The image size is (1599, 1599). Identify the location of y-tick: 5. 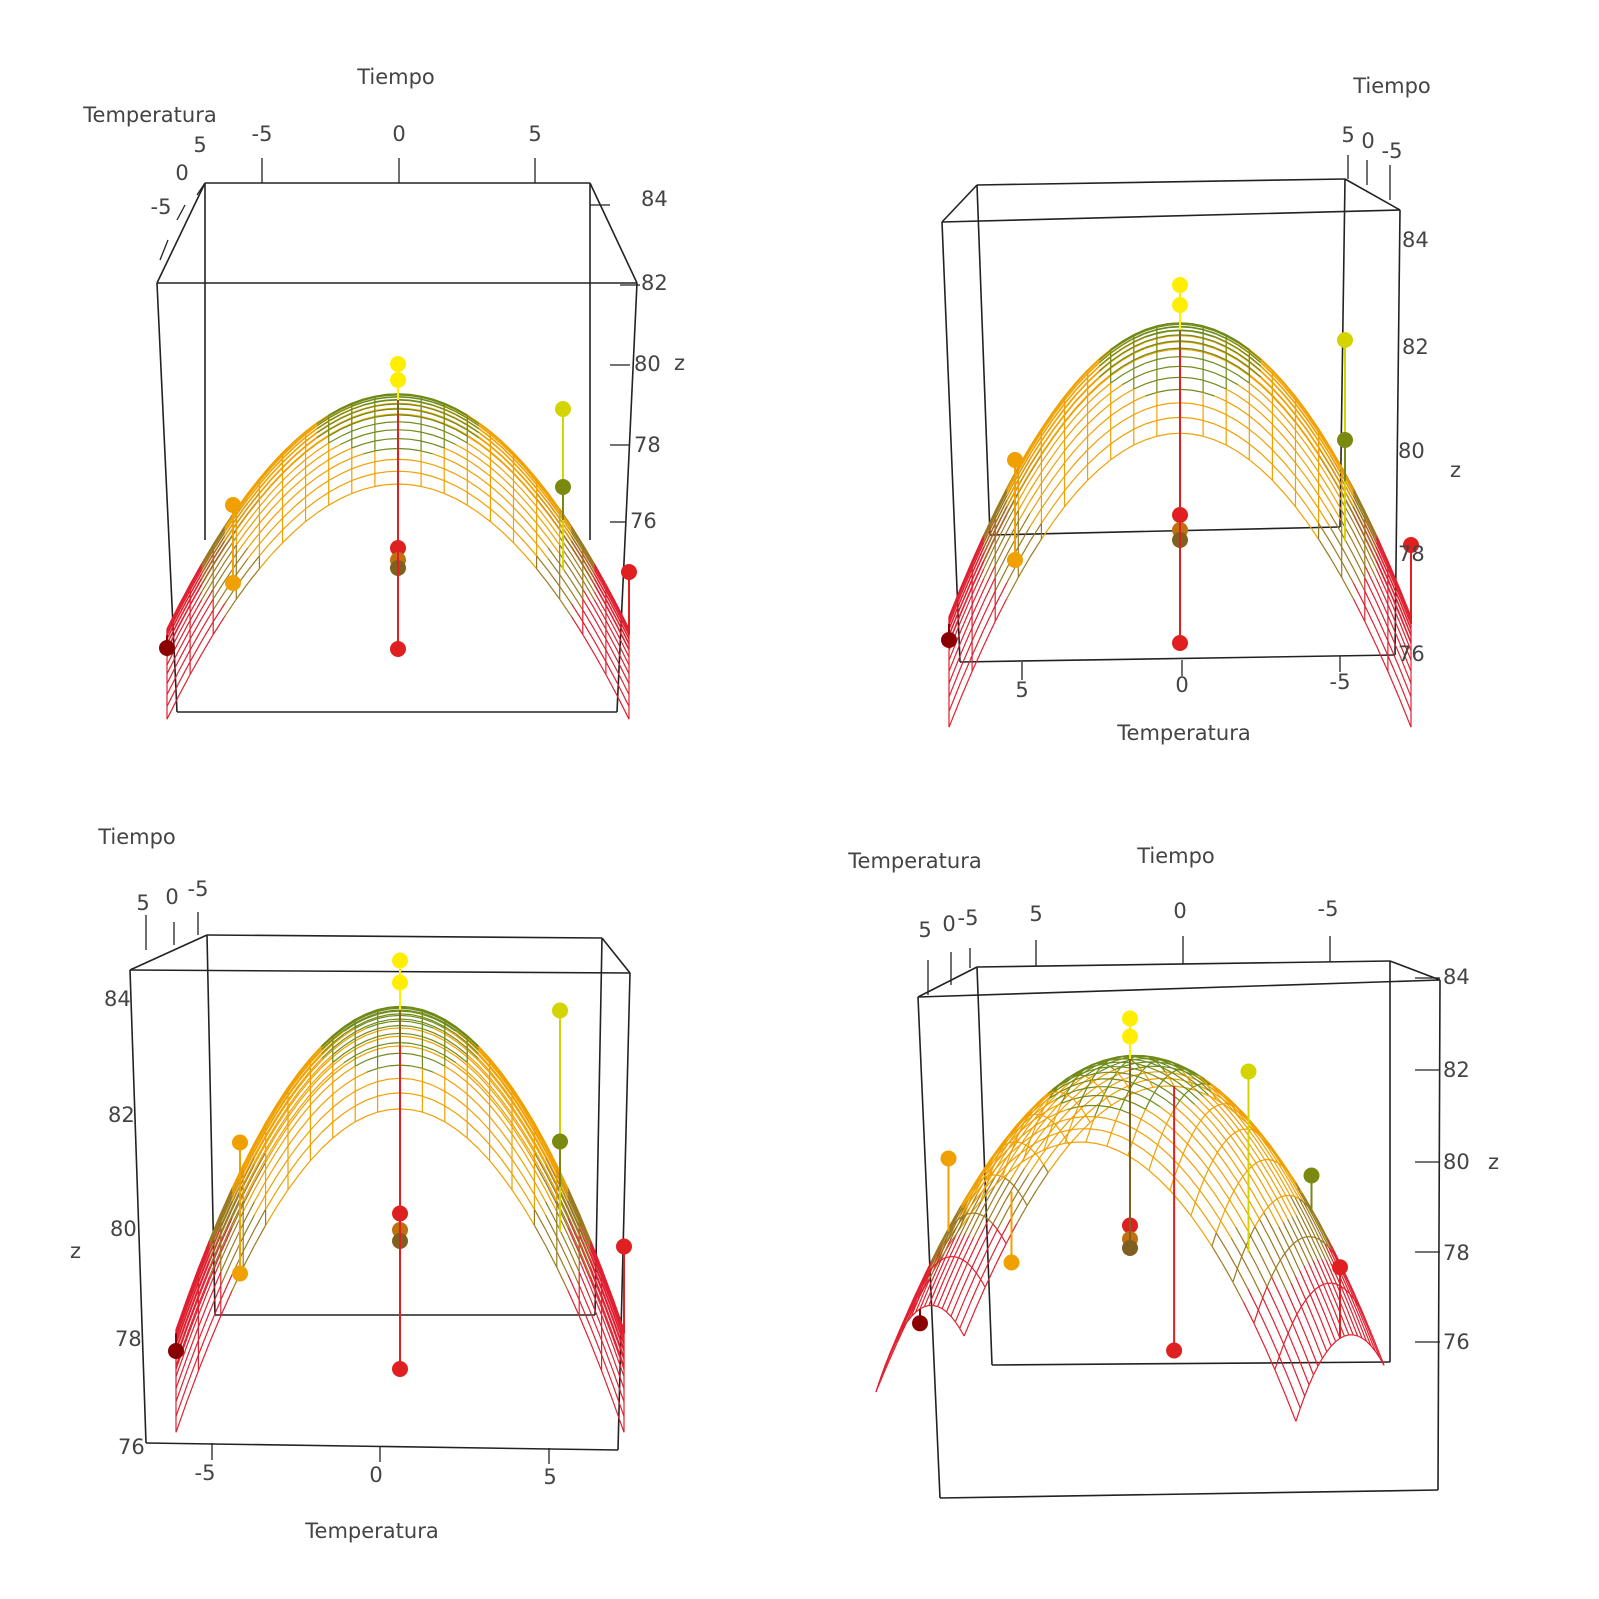
(142, 903).